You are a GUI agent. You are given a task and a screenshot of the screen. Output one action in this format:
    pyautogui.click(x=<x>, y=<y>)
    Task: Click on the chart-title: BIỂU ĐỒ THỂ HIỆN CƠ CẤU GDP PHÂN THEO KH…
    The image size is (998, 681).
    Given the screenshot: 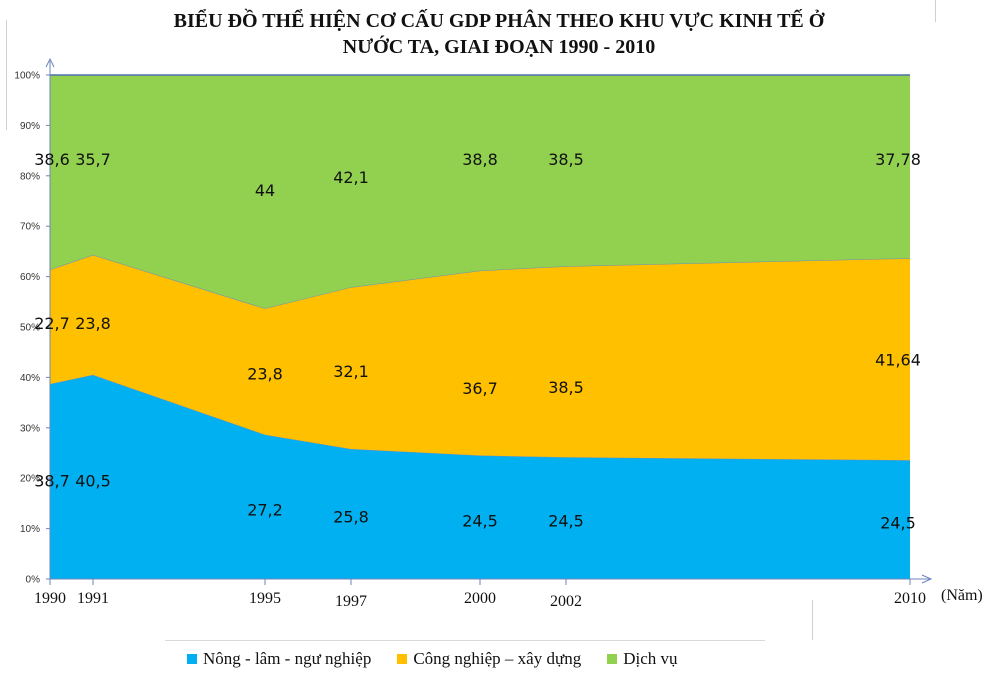 What is the action you would take?
    pyautogui.click(x=499, y=34)
    